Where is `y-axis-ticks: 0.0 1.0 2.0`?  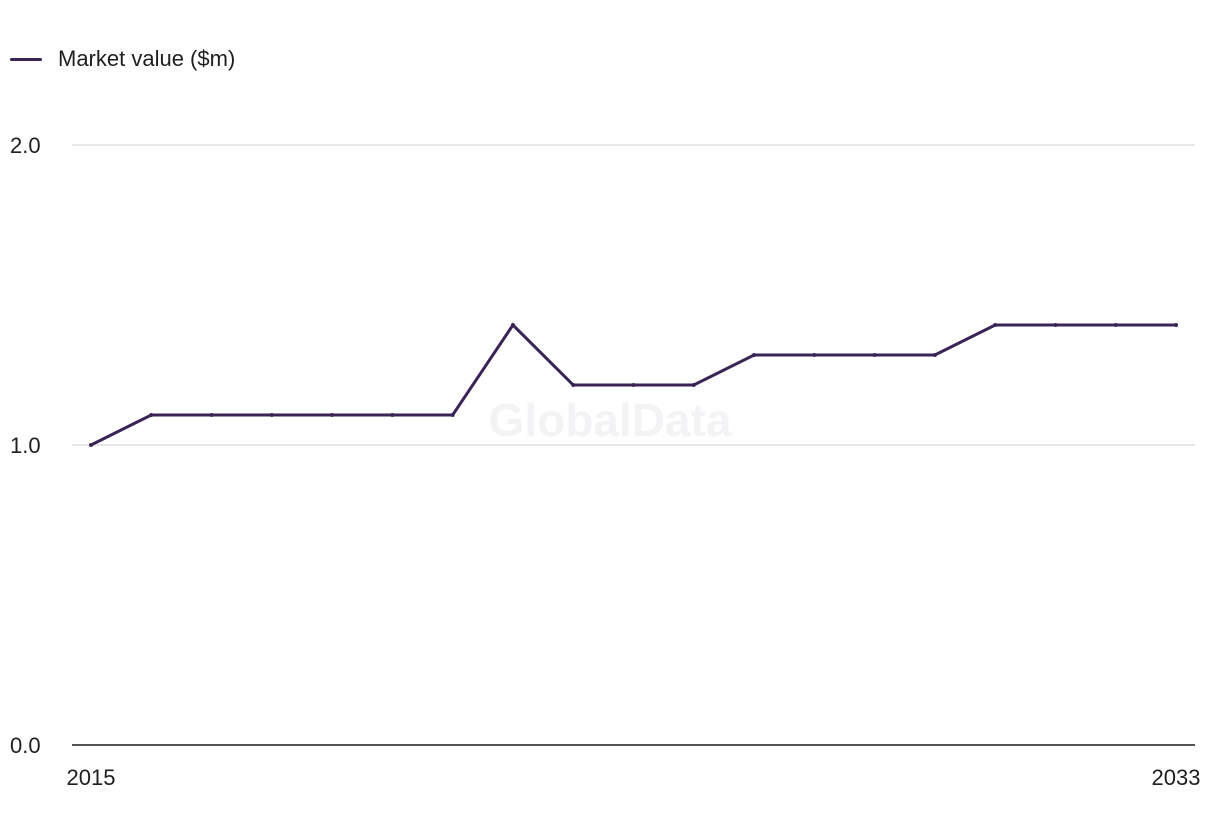 y-axis-ticks: 0.0 1.0 2.0 is located at coordinates (25, 445).